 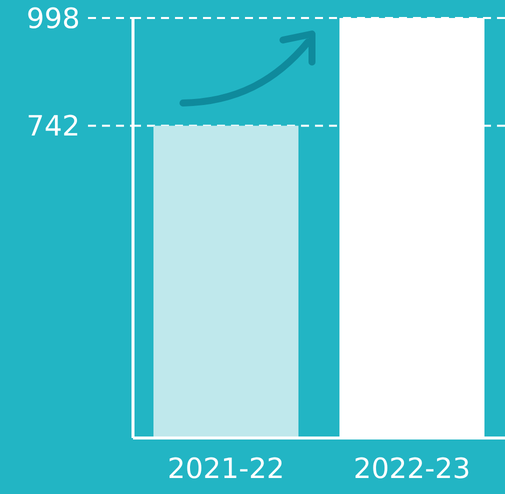 What do you see at coordinates (53, 18) in the screenshot?
I see `y-tick-label: 998` at bounding box center [53, 18].